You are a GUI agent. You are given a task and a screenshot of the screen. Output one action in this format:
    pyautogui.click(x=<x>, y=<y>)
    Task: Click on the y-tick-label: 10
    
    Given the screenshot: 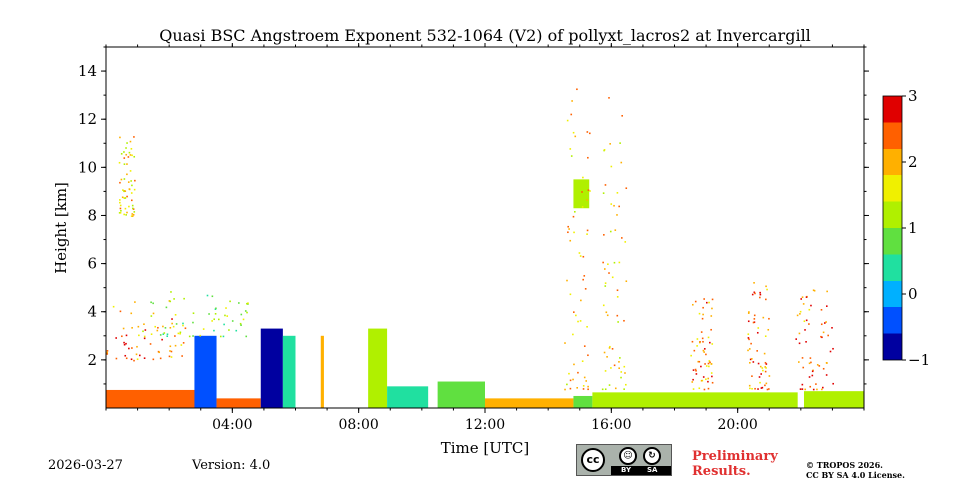 What is the action you would take?
    pyautogui.click(x=87, y=167)
    